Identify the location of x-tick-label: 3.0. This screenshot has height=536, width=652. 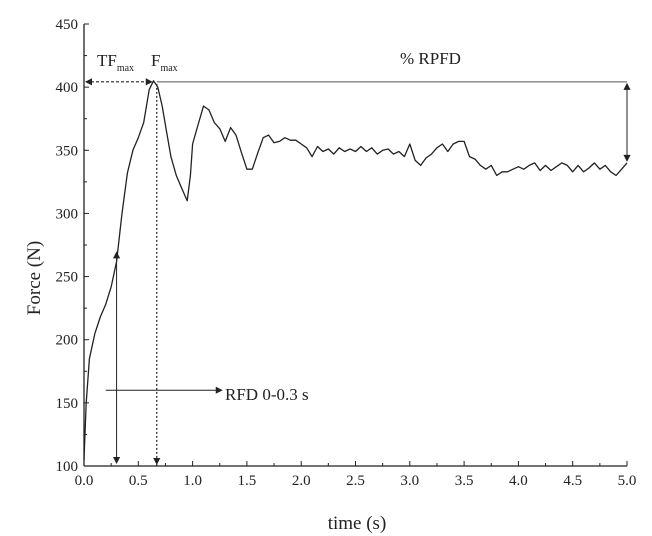
(409, 481).